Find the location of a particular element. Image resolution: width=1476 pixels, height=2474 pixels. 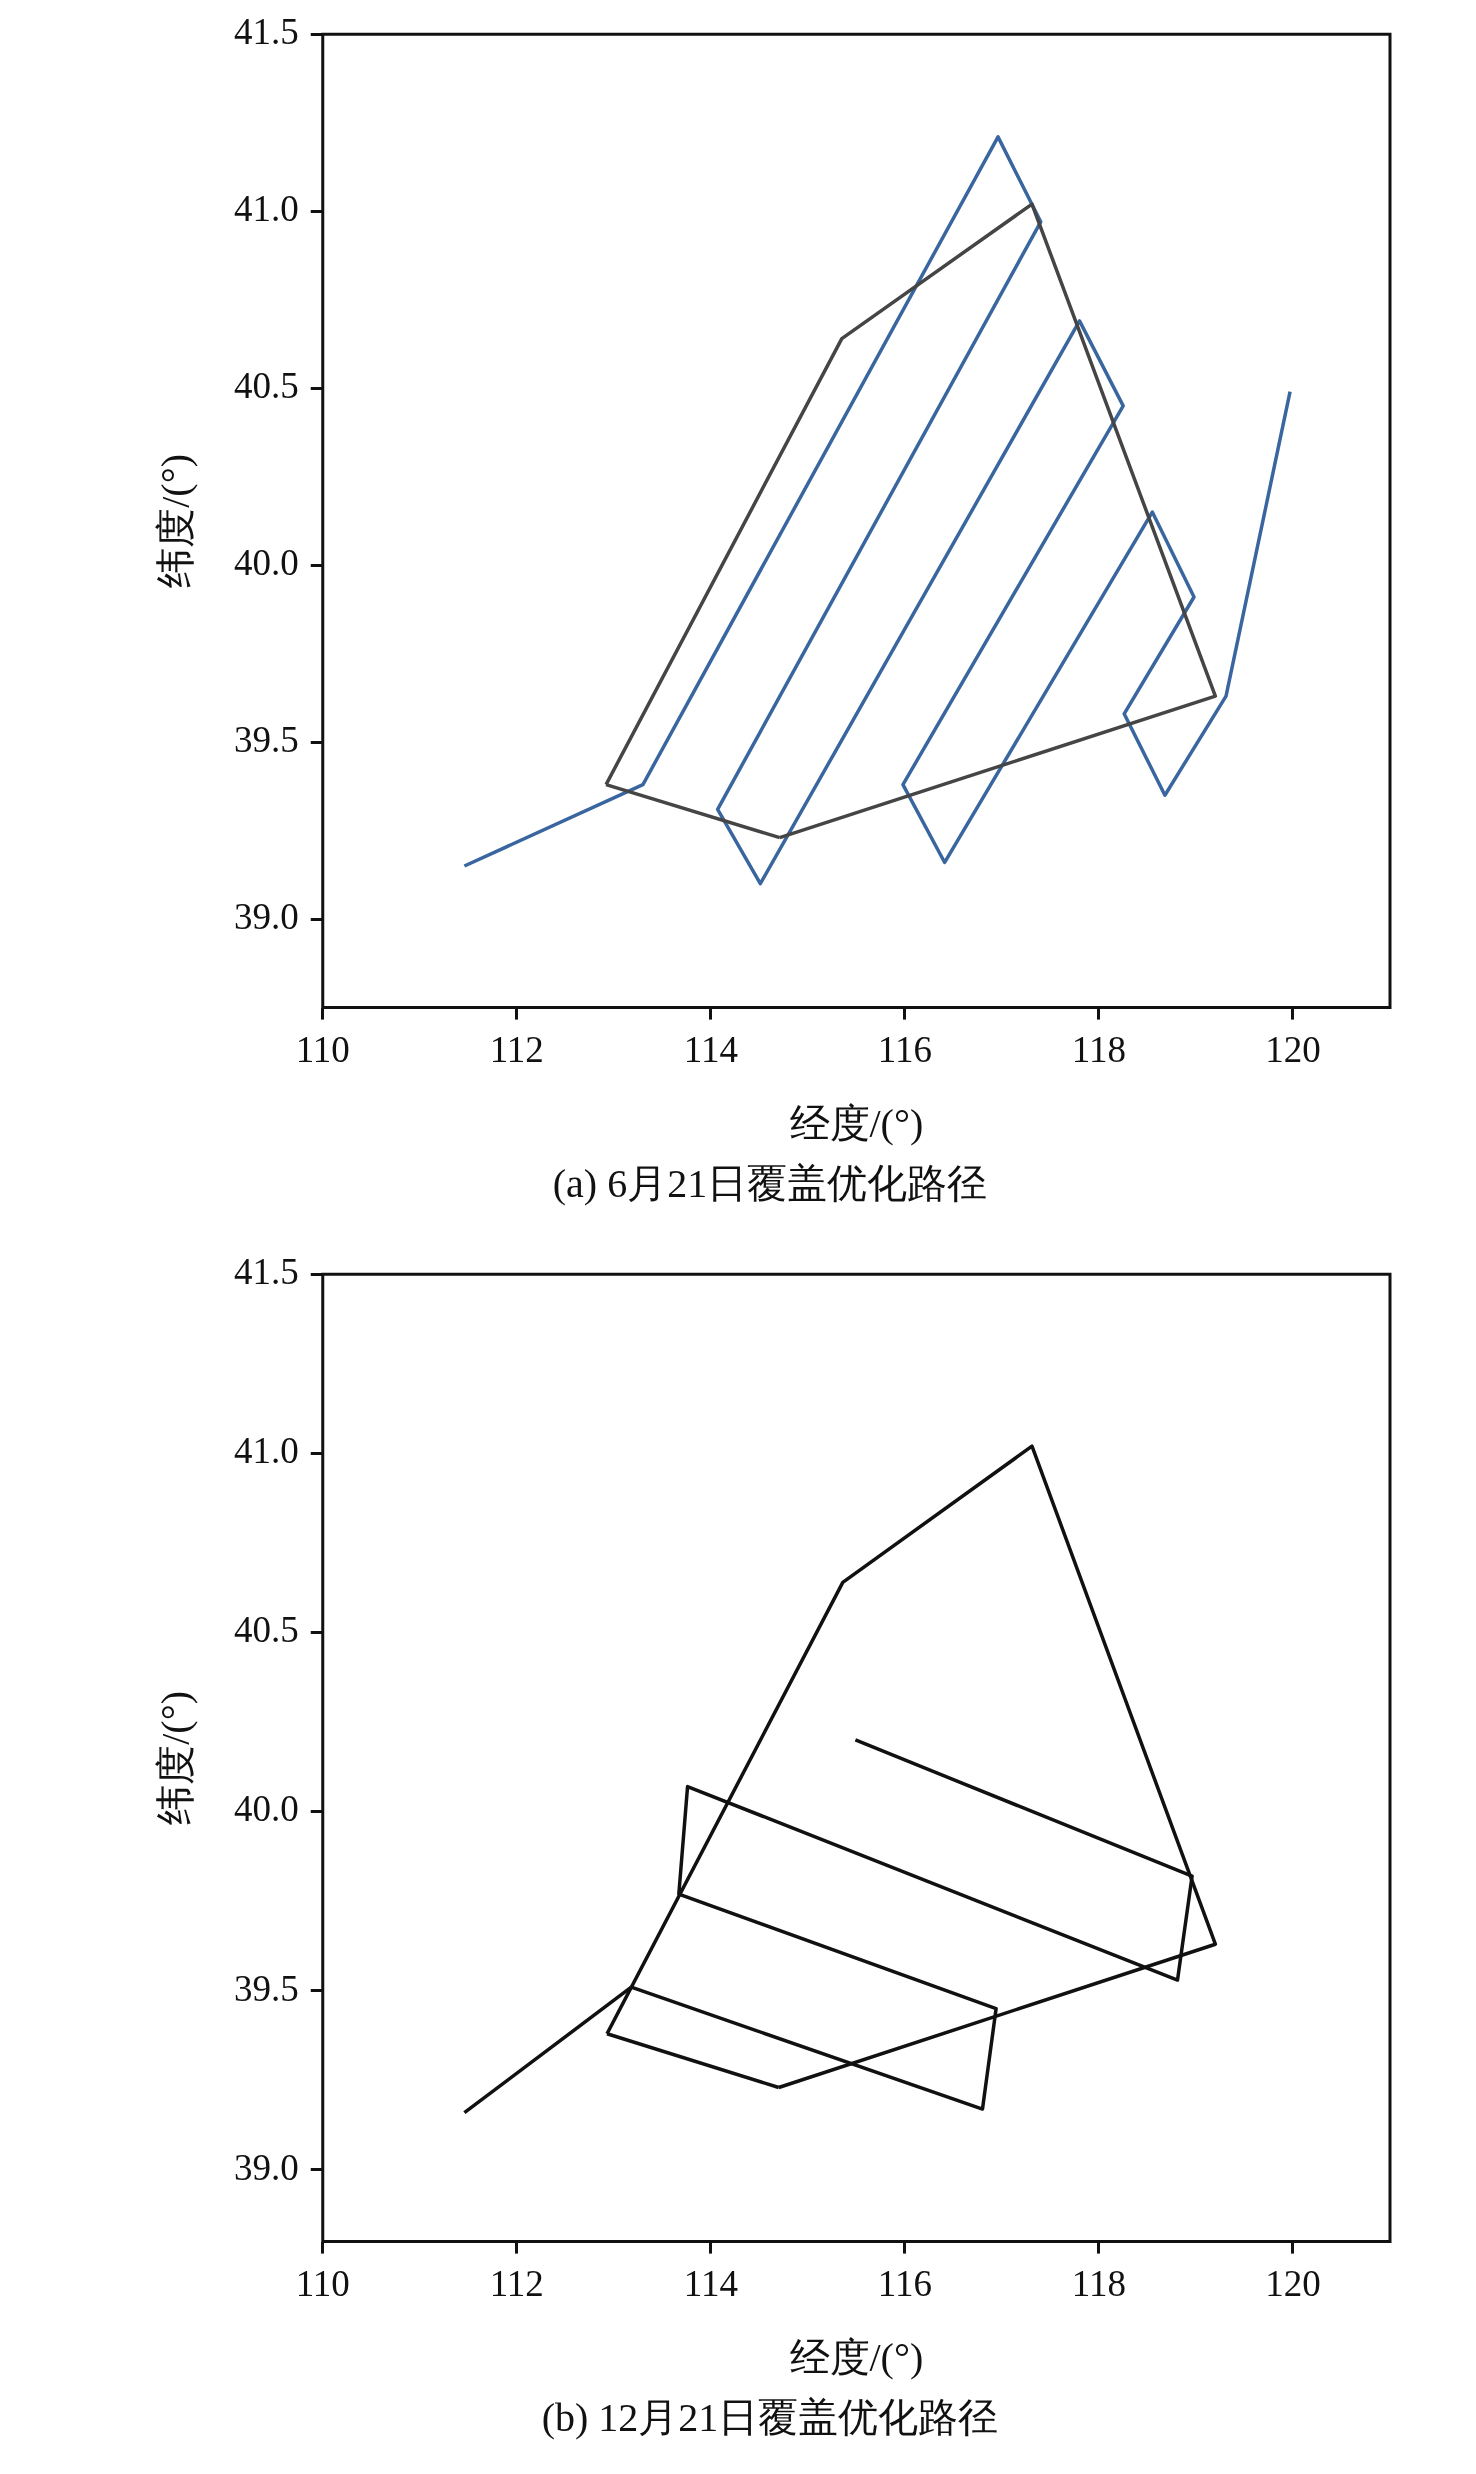

text: (b) 12月21日覆盖优化路径 is located at coordinates (770, 2417).